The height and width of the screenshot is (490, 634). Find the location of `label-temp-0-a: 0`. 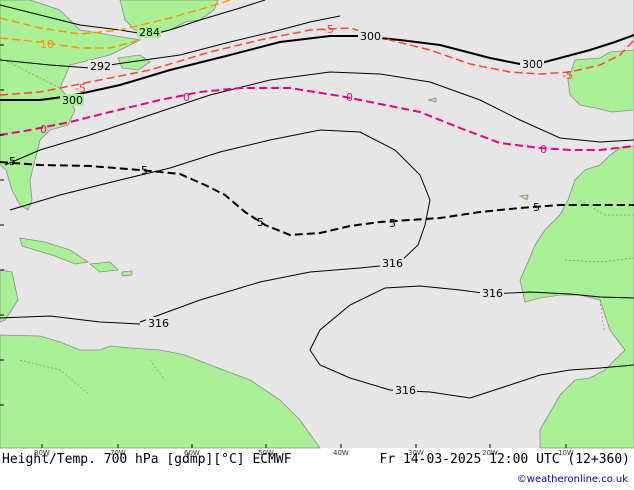

label-temp-0-a: 0 is located at coordinates (43, 129).